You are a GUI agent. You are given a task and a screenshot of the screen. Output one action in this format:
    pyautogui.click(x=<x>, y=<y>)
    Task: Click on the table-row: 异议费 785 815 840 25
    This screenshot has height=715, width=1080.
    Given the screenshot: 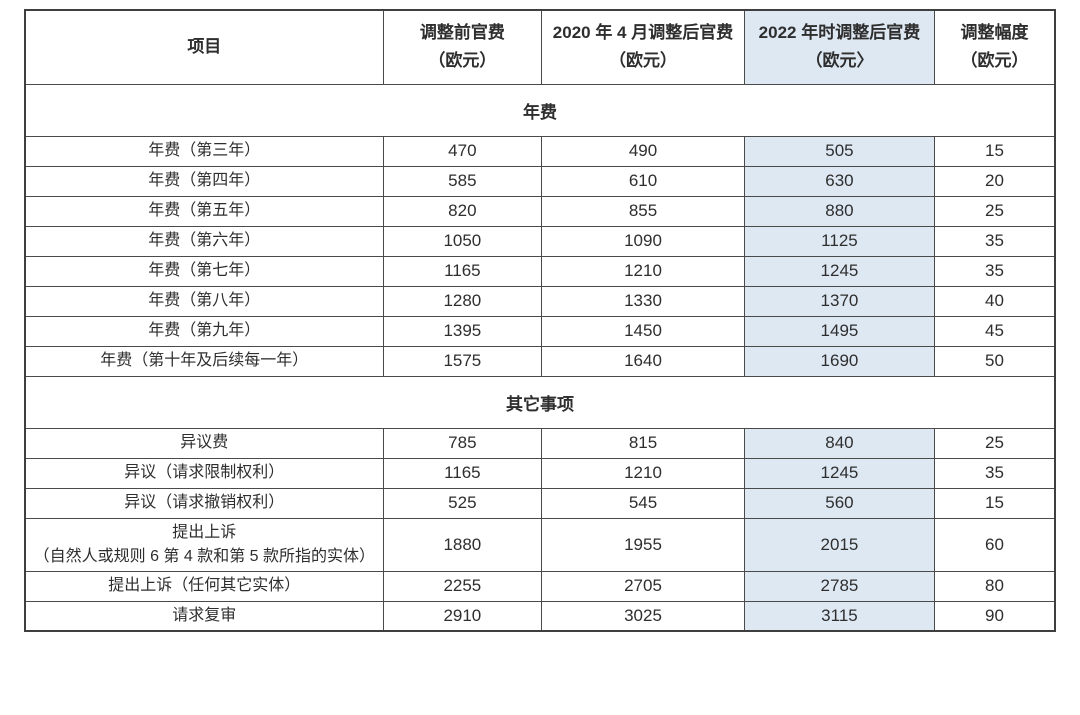 What is the action you would take?
    pyautogui.click(x=540, y=443)
    